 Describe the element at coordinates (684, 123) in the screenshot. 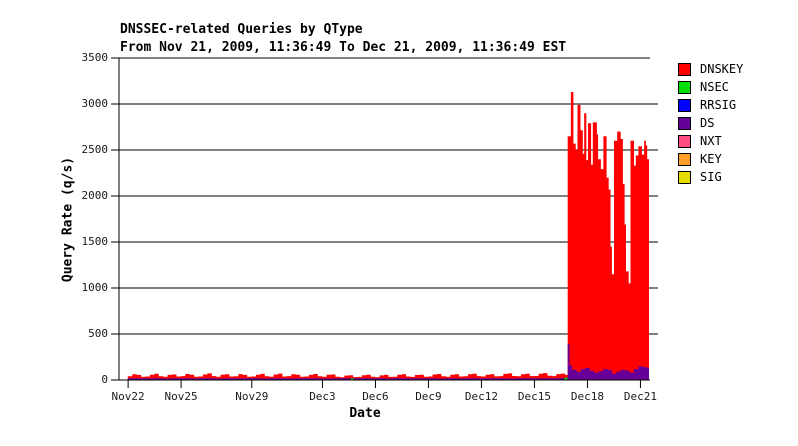

I see `legend-swatch-ds` at that location.